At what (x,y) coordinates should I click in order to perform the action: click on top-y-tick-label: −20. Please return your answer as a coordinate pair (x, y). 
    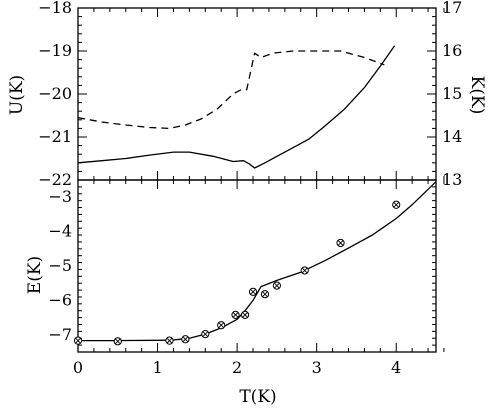
    Looking at the image, I should click on (55, 93).